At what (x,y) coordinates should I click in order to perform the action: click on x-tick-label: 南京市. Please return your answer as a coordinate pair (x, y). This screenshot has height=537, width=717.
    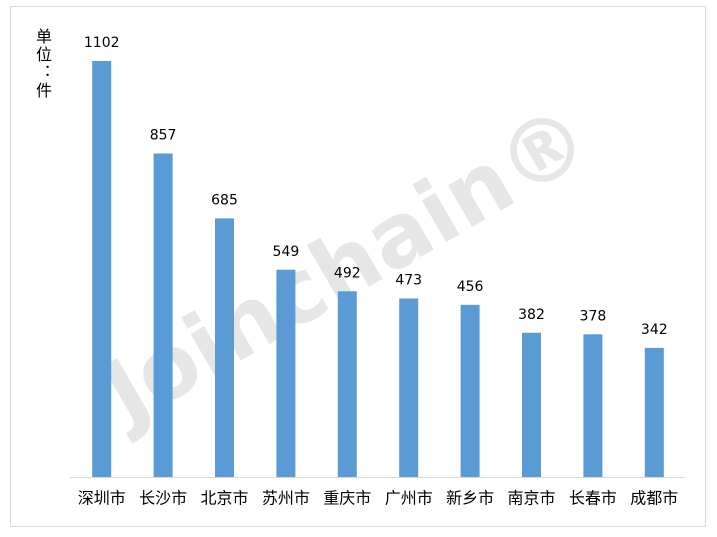
    Looking at the image, I should click on (531, 498).